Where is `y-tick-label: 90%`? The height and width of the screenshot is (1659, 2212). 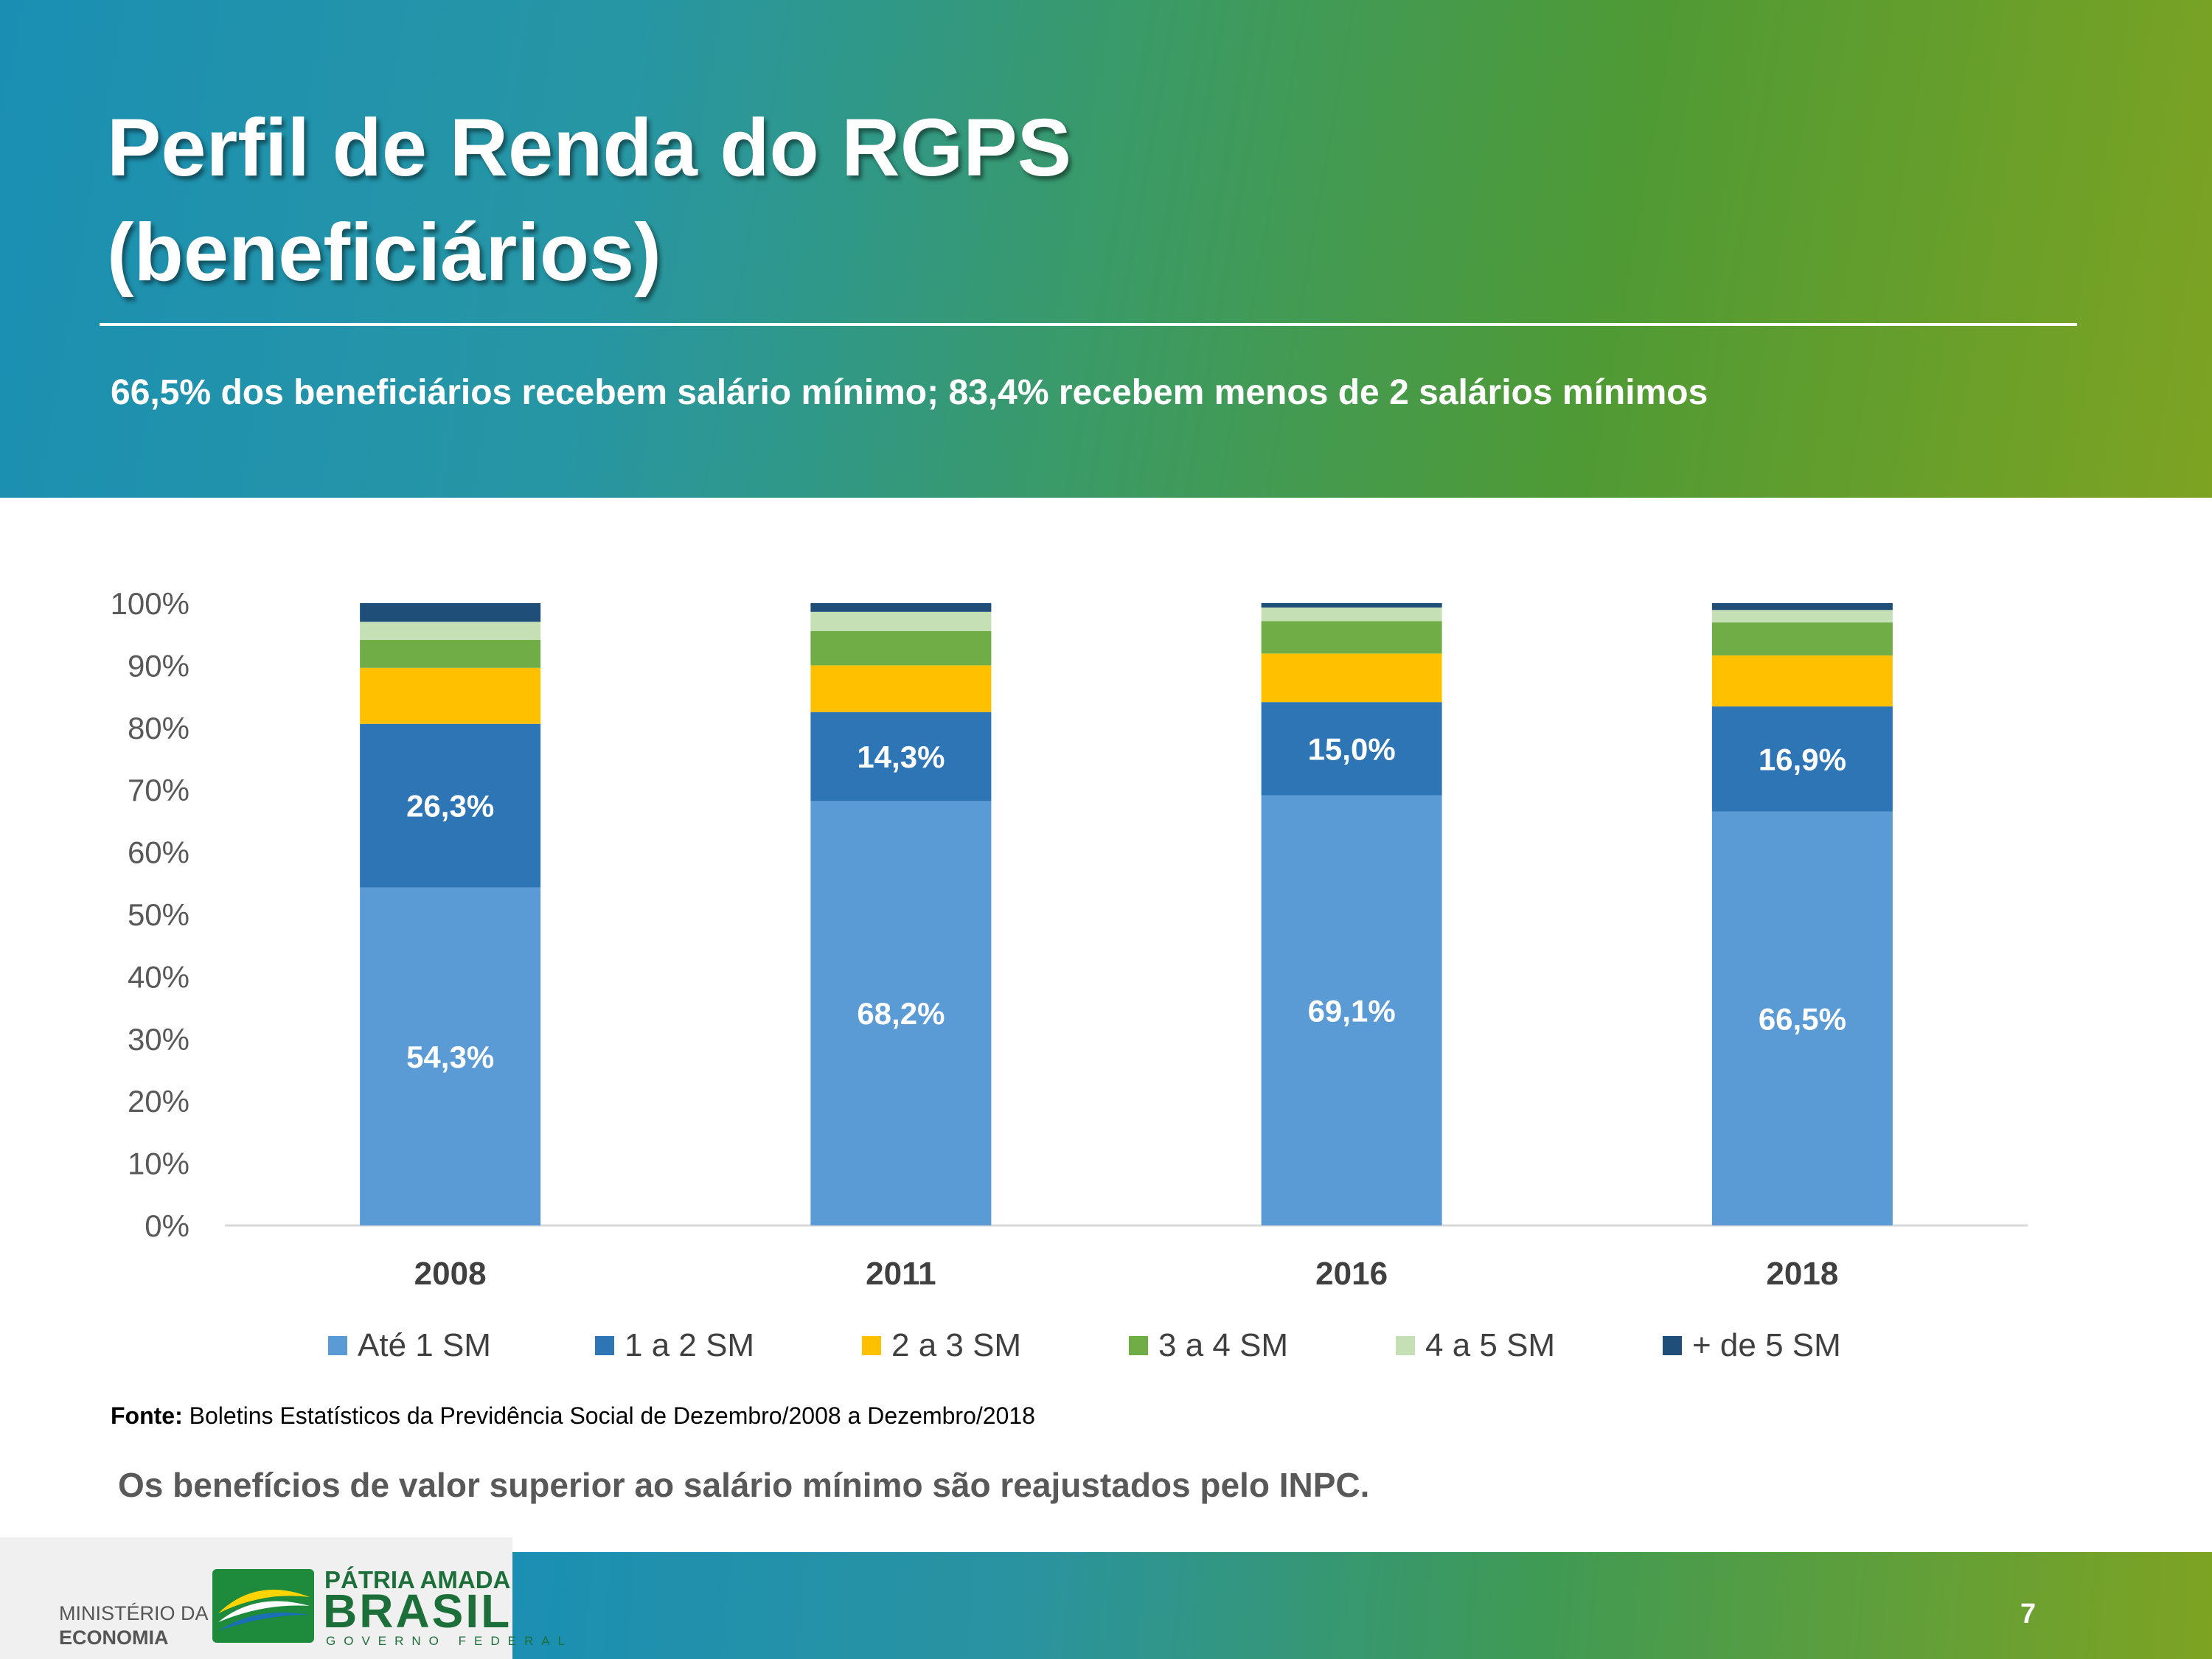 y-tick-label: 90% is located at coordinates (158, 665).